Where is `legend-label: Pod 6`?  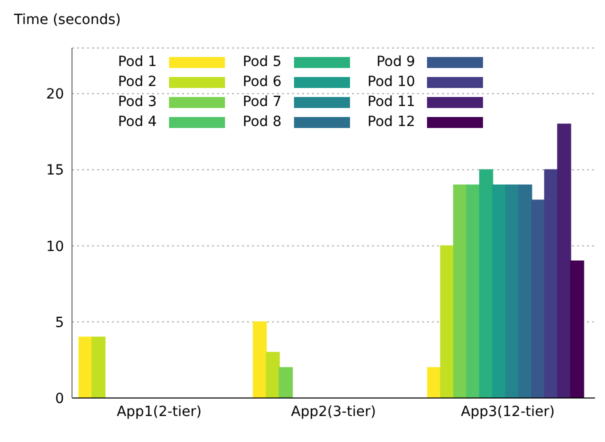 legend-label: Pod 6 is located at coordinates (262, 82).